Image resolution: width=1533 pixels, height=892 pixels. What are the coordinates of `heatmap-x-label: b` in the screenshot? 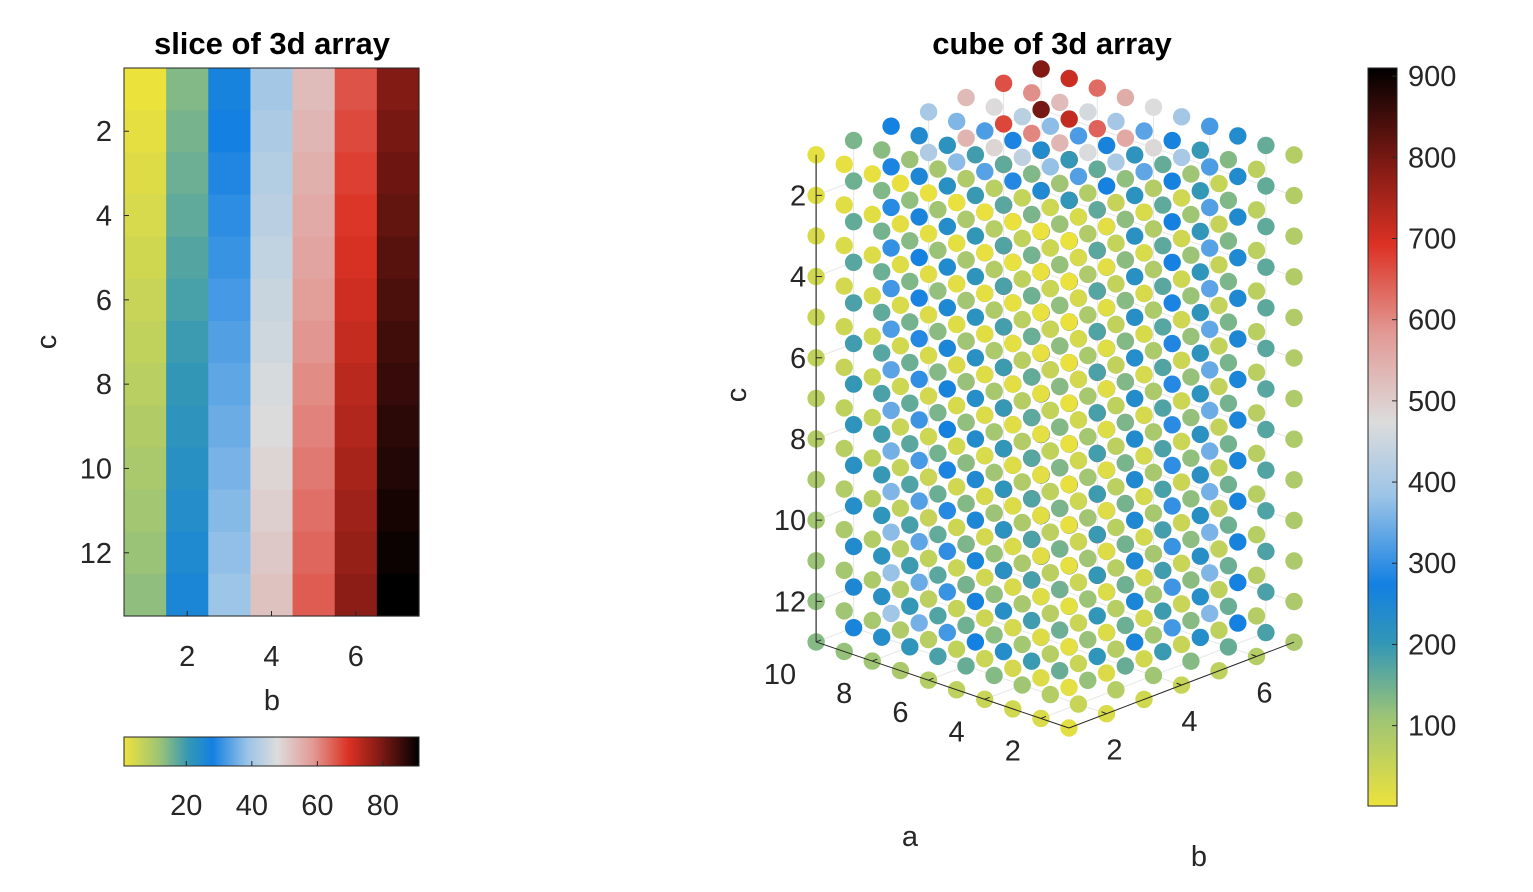 It's located at (272, 701).